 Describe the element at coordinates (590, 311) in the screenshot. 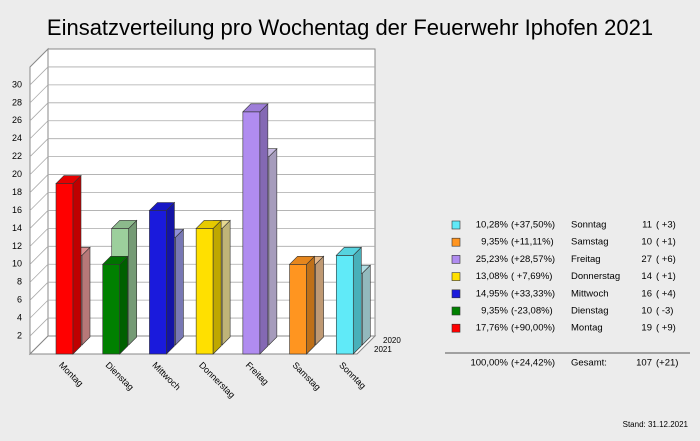

I see `day: Dienstag` at that location.